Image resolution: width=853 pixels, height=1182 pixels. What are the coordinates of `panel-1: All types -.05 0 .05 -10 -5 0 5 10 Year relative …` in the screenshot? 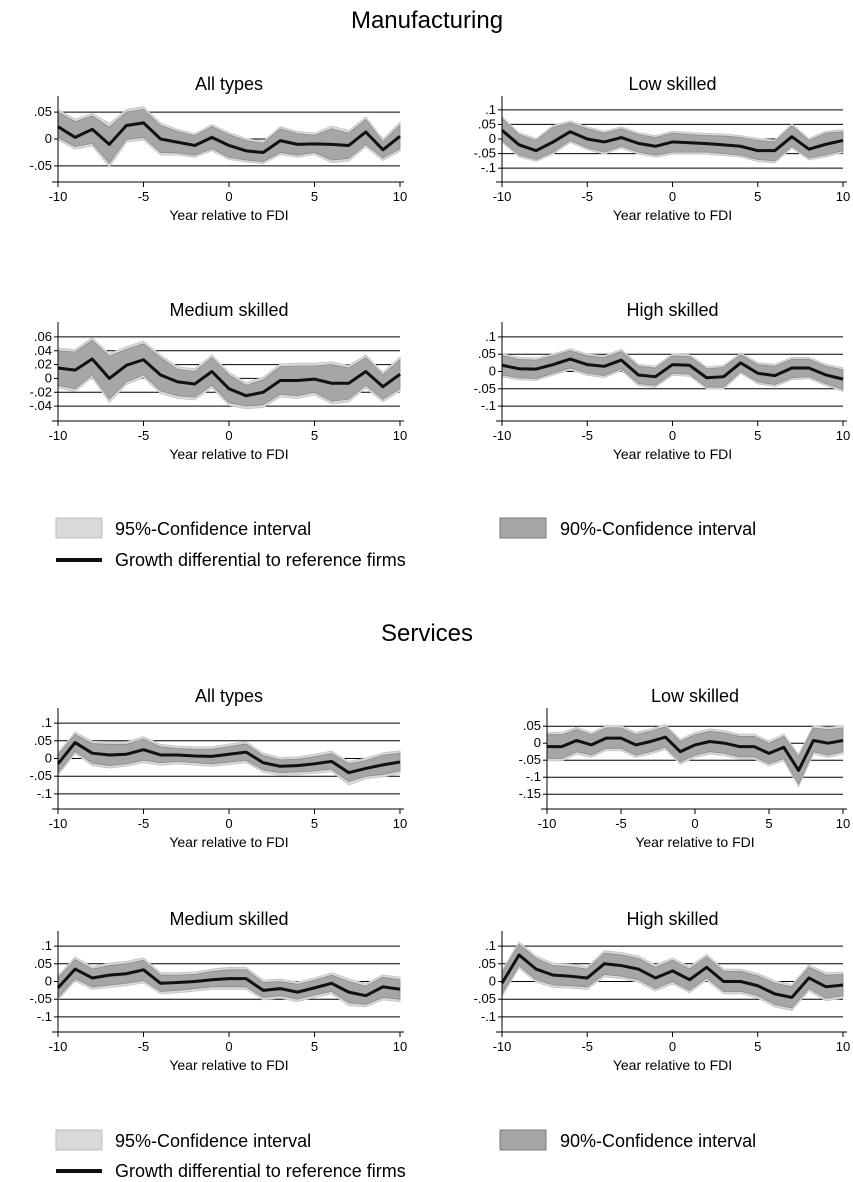 It's located at (219, 148).